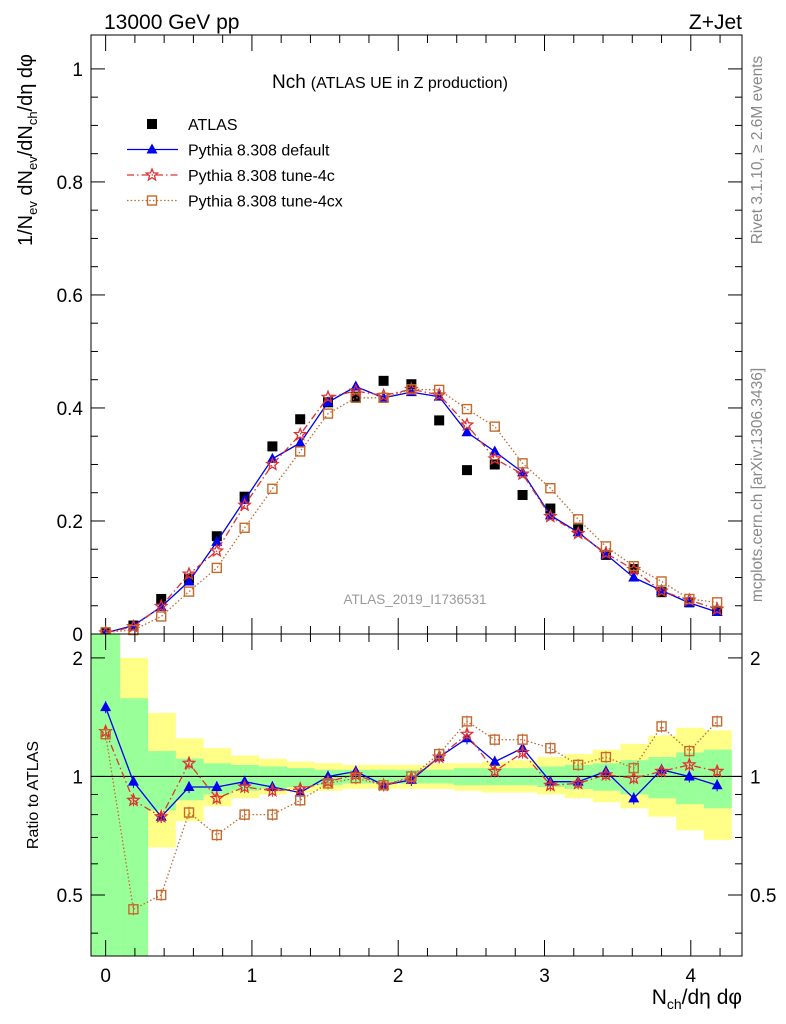  What do you see at coordinates (77, 70) in the screenshot?
I see `y-tick-label: 1` at bounding box center [77, 70].